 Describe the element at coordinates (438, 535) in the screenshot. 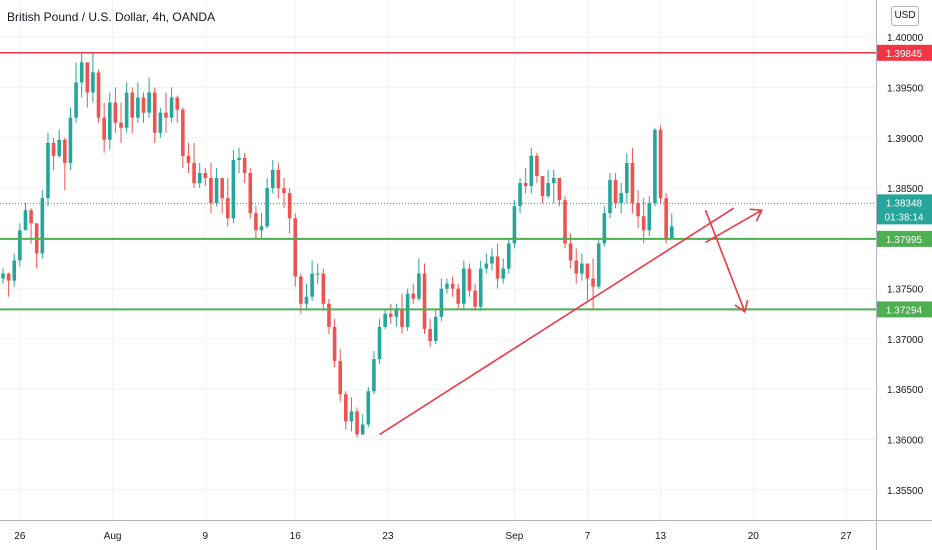

I see `time-axis` at that location.